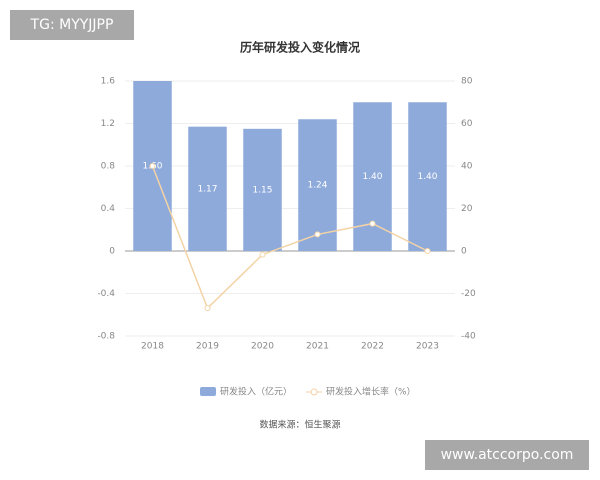  I want to click on legend-label: 研发投入增长率（%）, so click(371, 392).